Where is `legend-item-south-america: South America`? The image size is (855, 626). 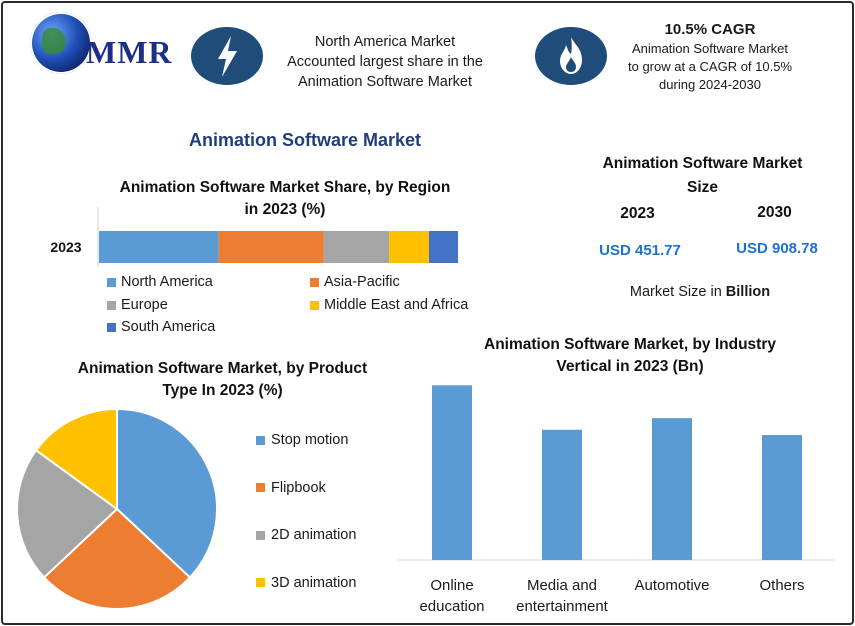 legend-item-south-america: South America is located at coordinates (161, 327).